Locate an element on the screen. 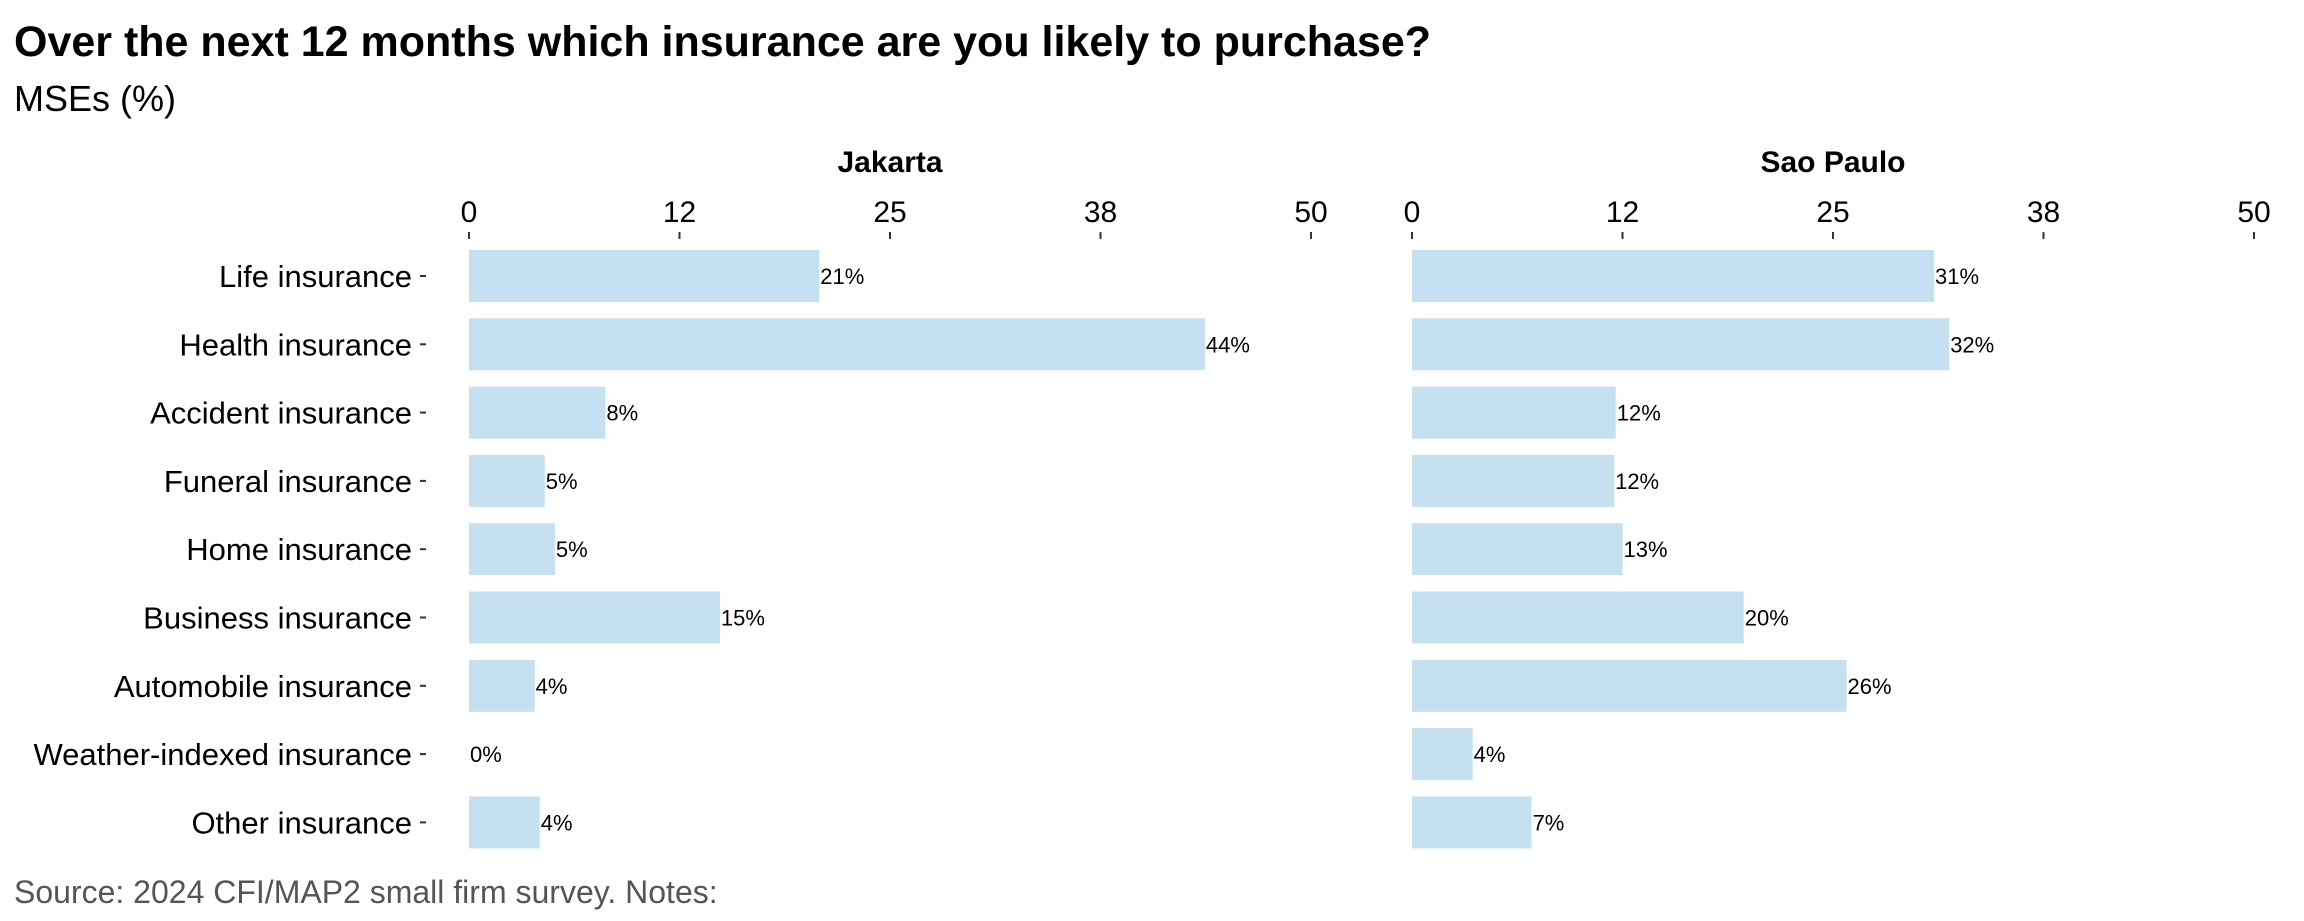 This screenshot has height=921, width=2304. data-label: 8% is located at coordinates (622, 413).